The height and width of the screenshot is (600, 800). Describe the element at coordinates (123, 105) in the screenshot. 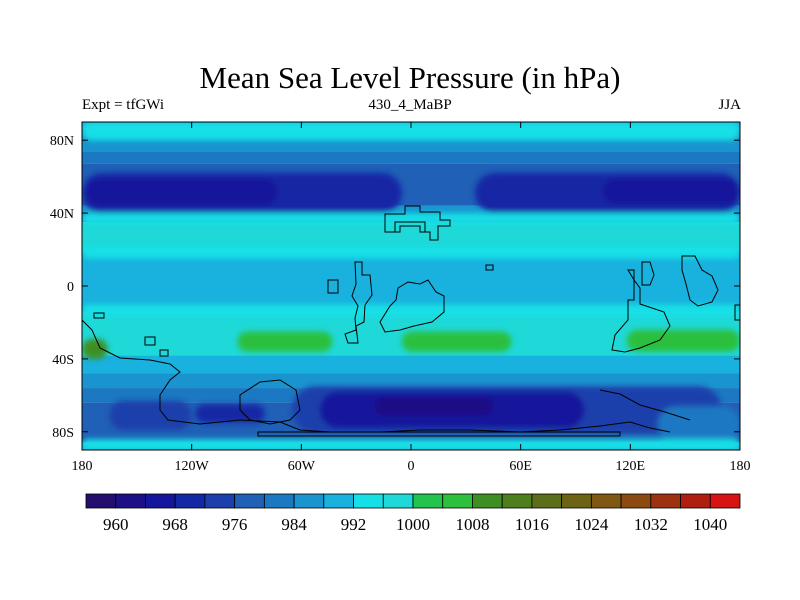

I see `left-string: Expt = tfGWi` at that location.